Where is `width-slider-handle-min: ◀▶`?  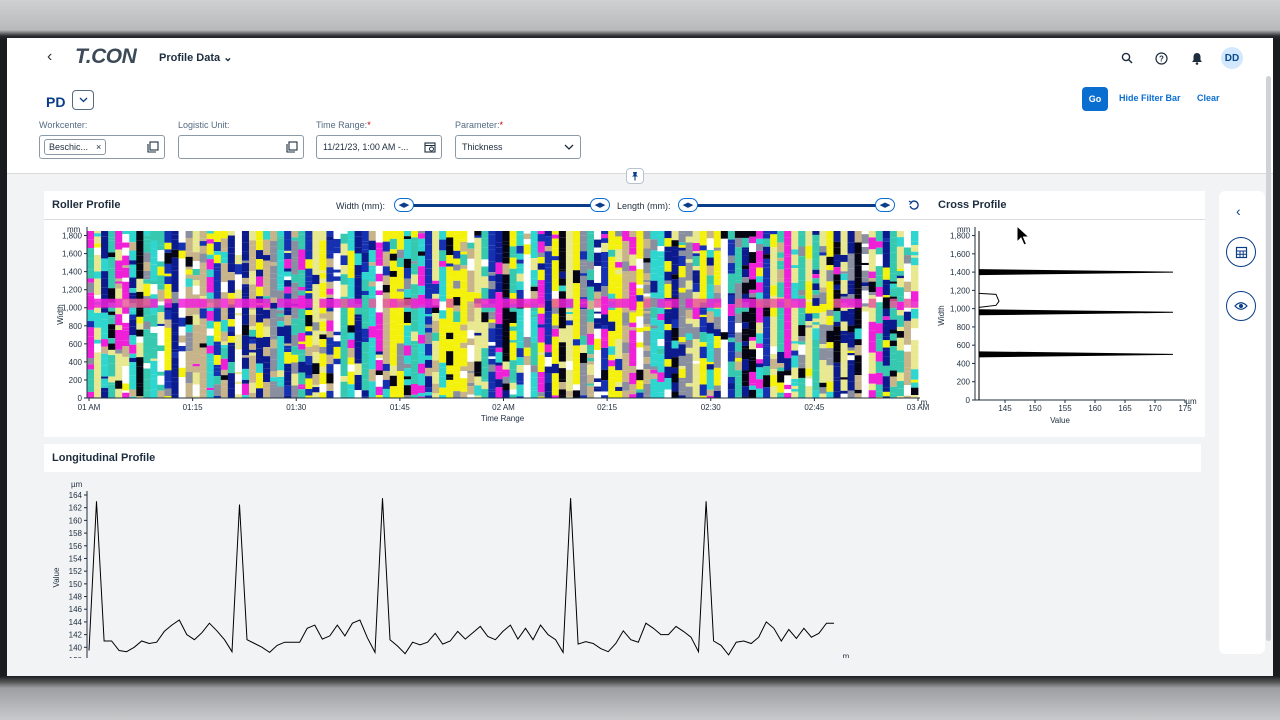 width-slider-handle-min: ◀▶ is located at coordinates (404, 205).